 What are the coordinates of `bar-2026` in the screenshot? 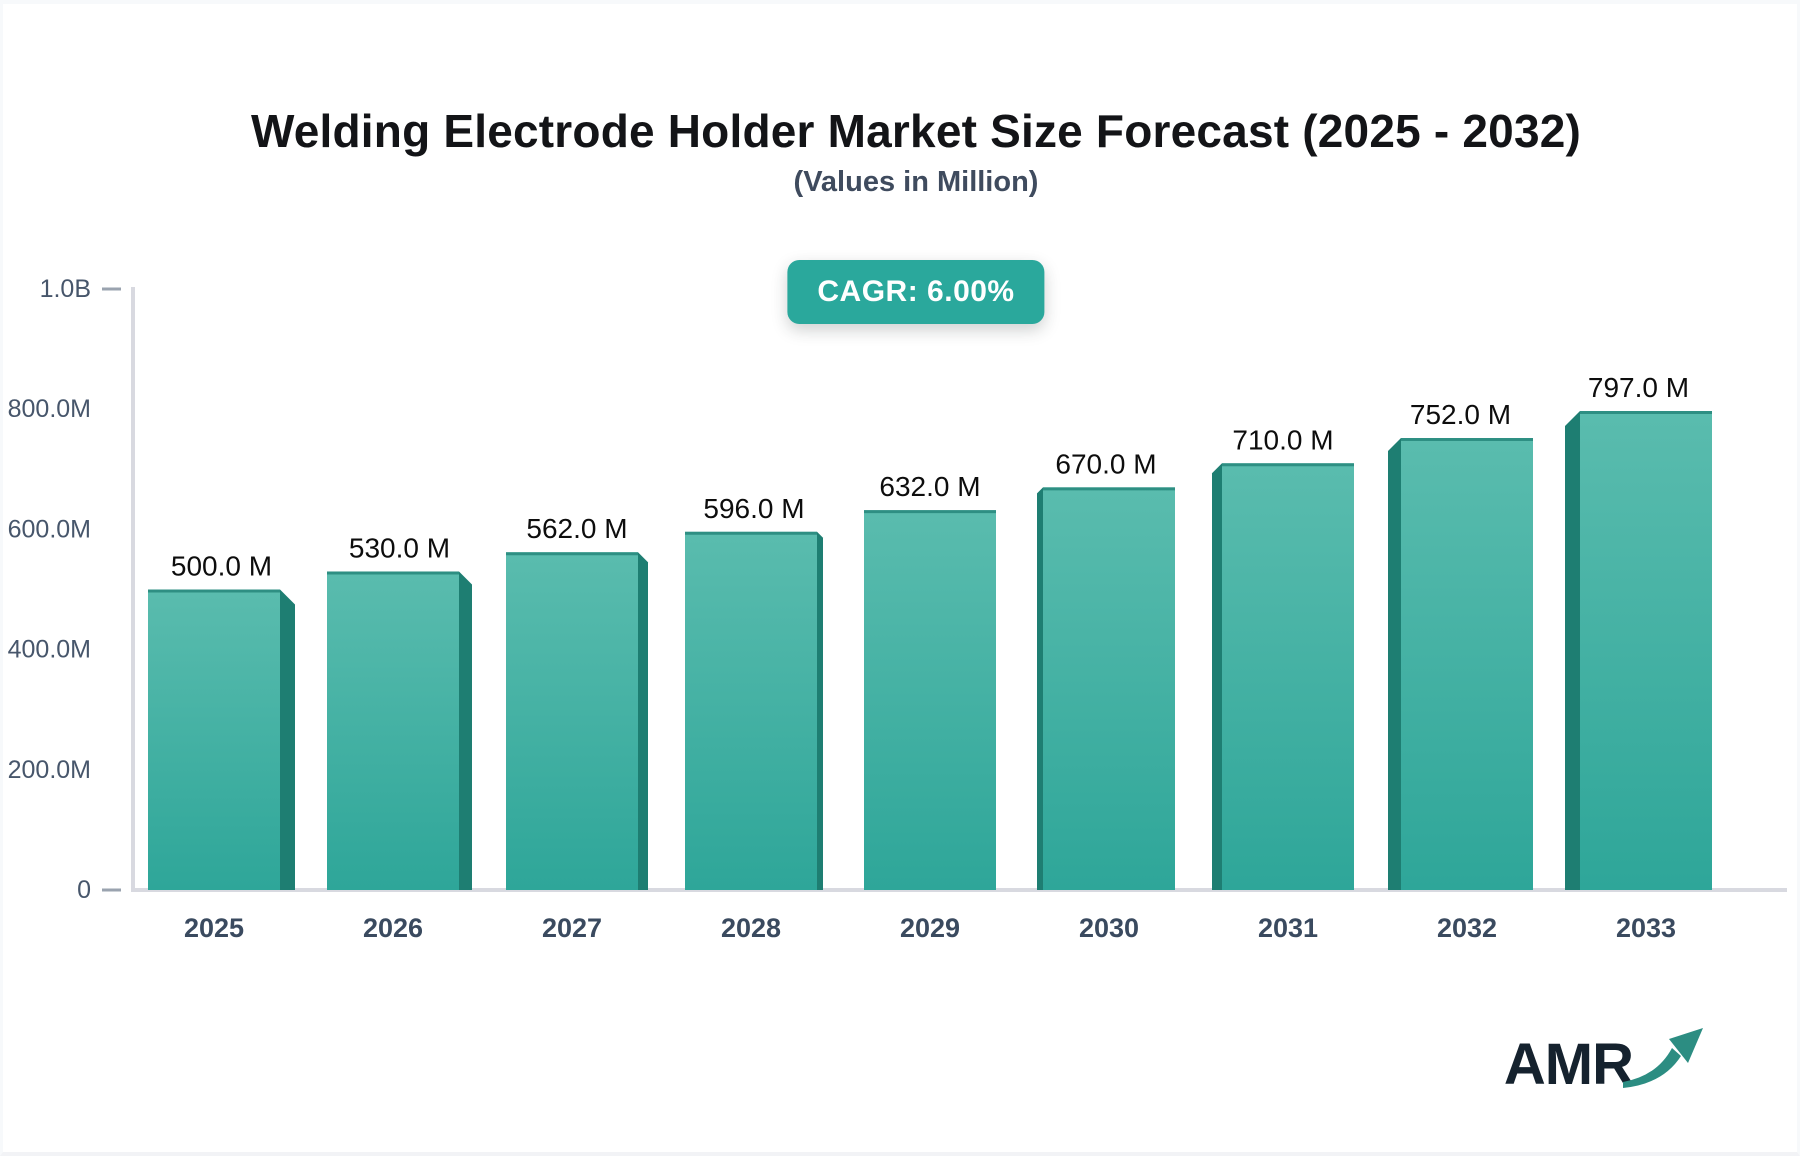 It's located at (393, 730).